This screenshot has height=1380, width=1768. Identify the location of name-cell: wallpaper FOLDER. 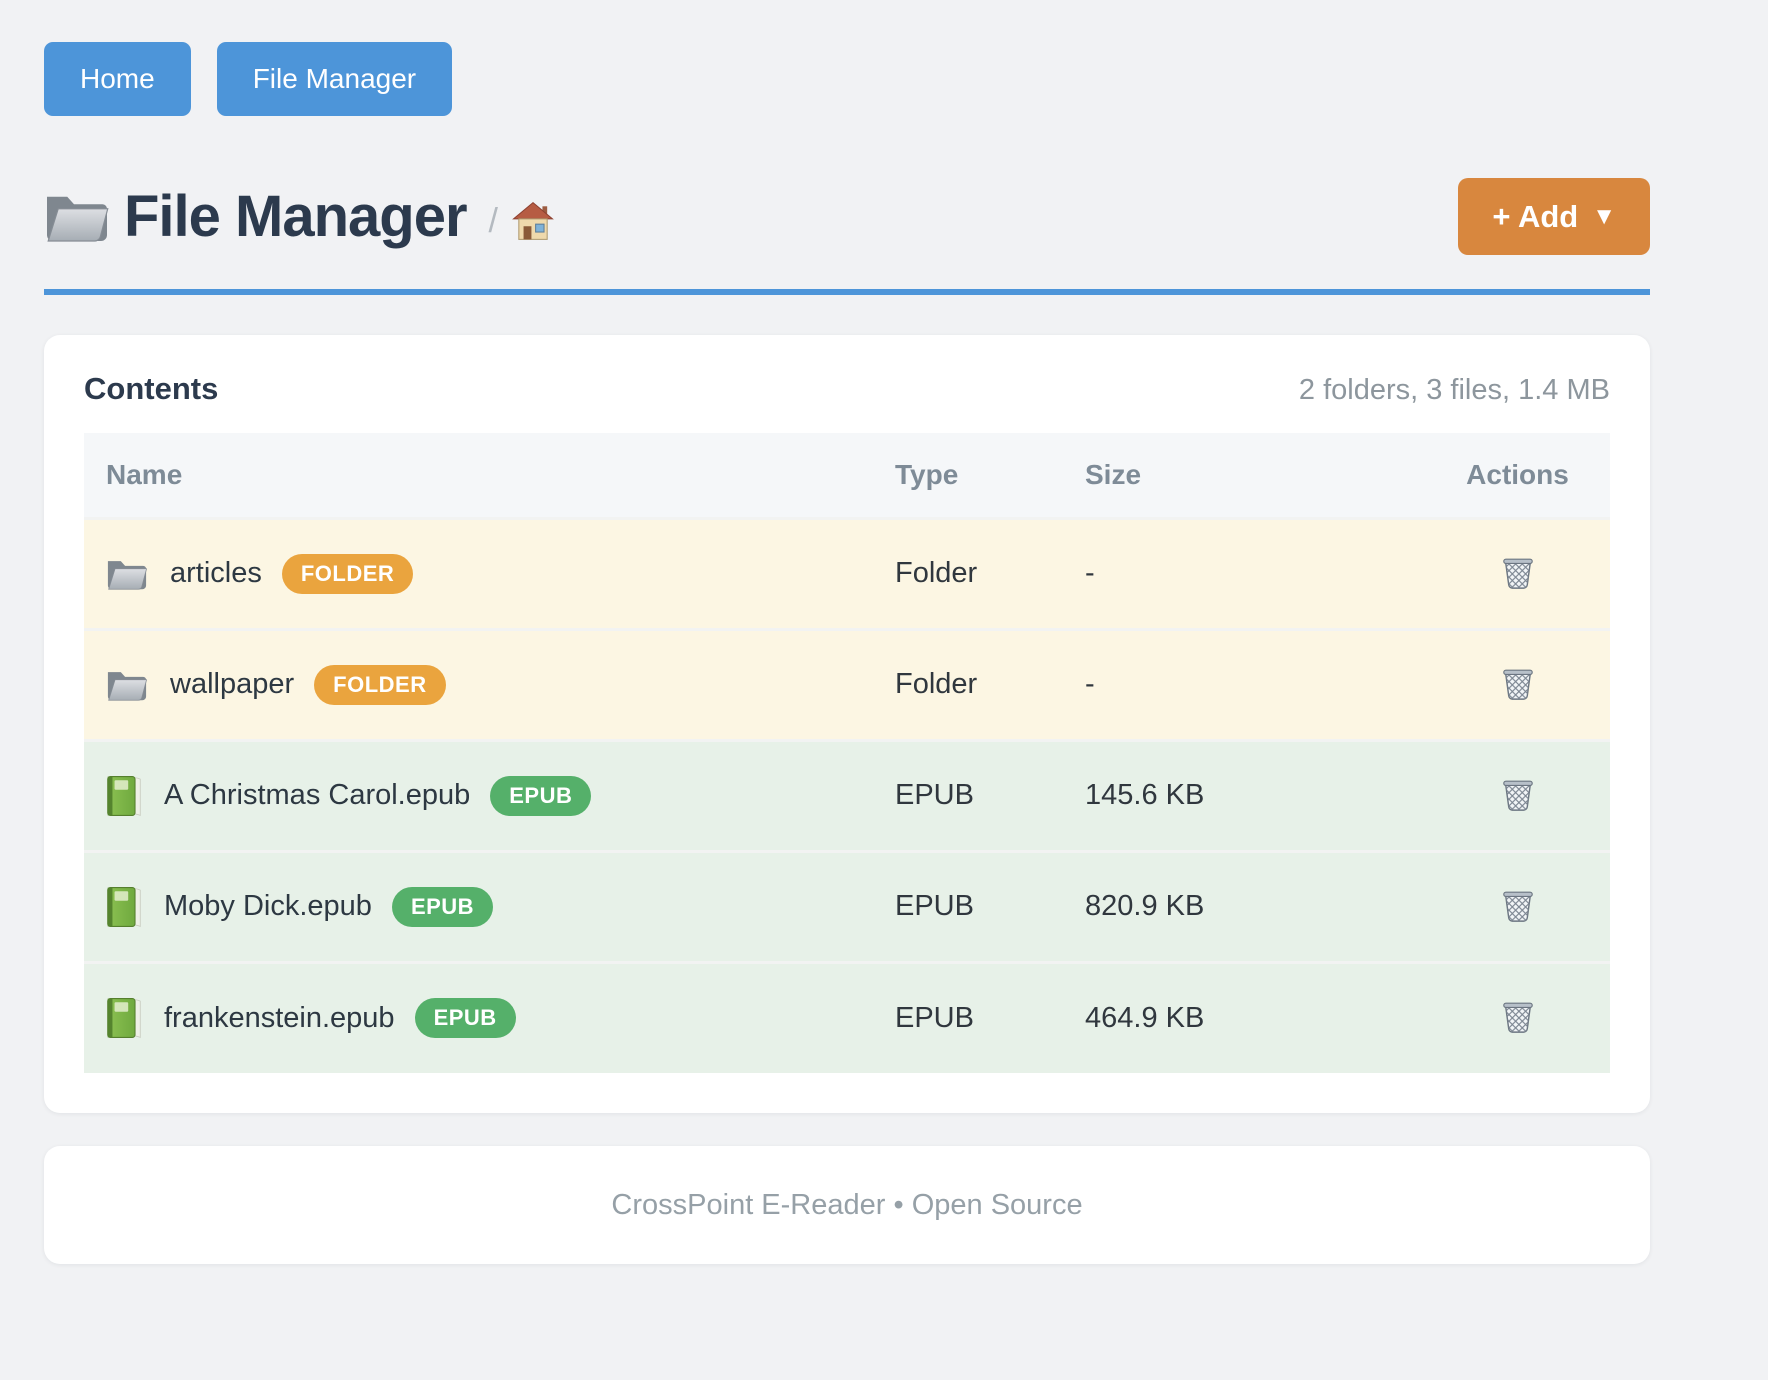
(489, 684).